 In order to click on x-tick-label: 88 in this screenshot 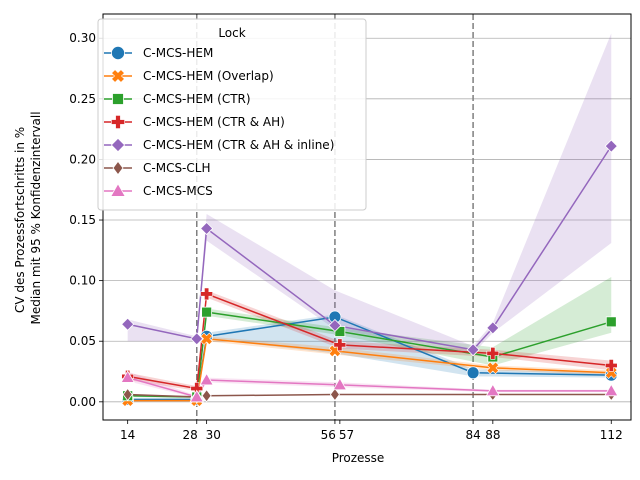, I will do `click(492, 435)`.